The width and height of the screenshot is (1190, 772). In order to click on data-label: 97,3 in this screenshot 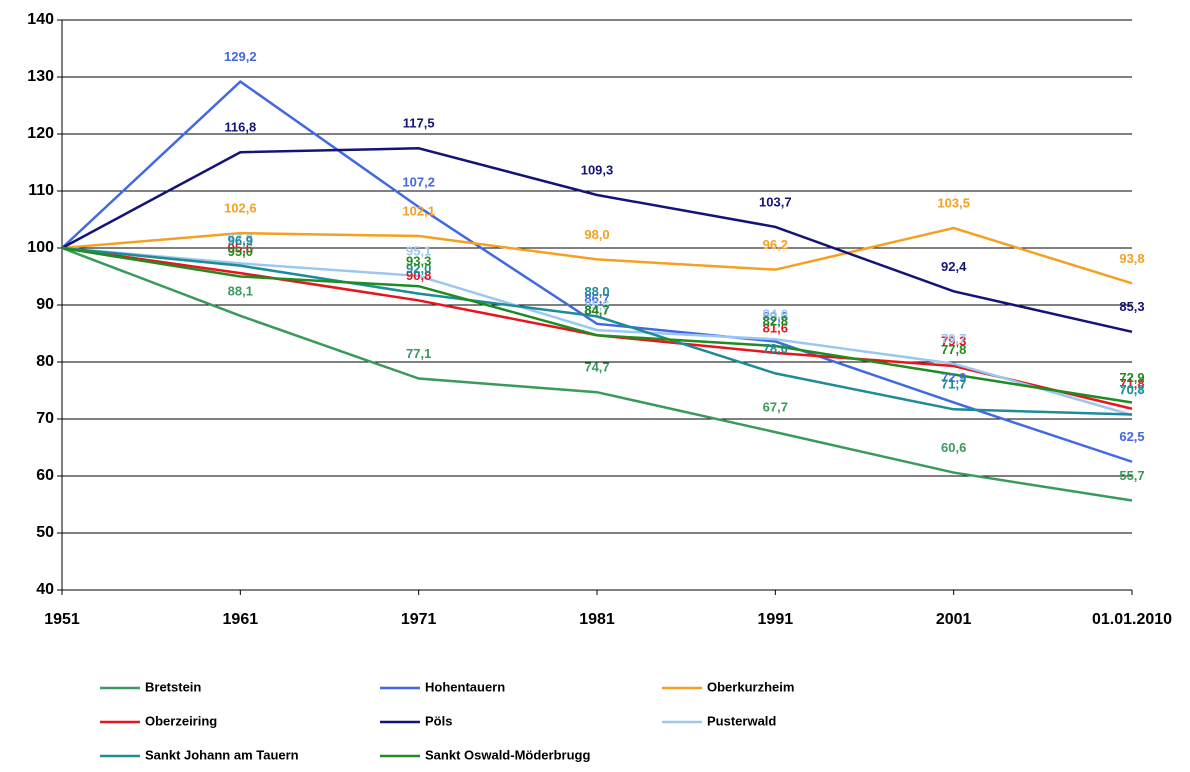, I will do `click(240, 238)`.